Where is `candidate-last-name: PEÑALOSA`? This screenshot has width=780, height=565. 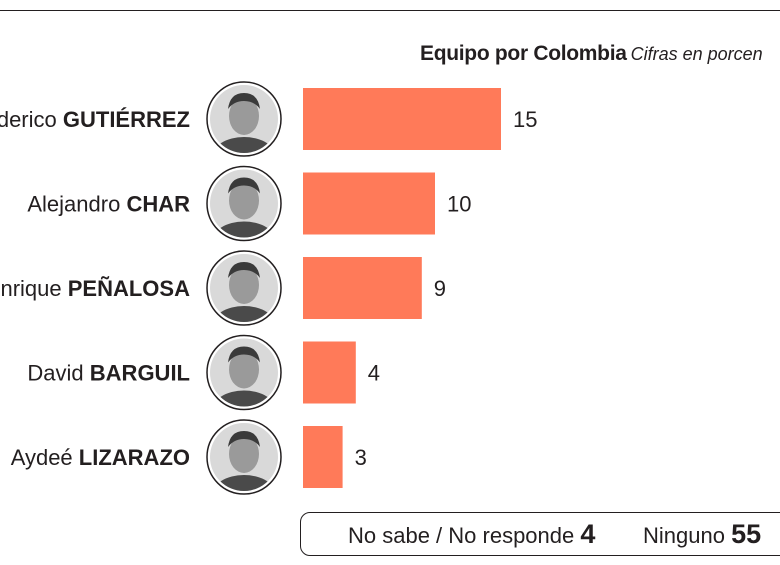
candidate-last-name: PEÑALOSA is located at coordinates (129, 288).